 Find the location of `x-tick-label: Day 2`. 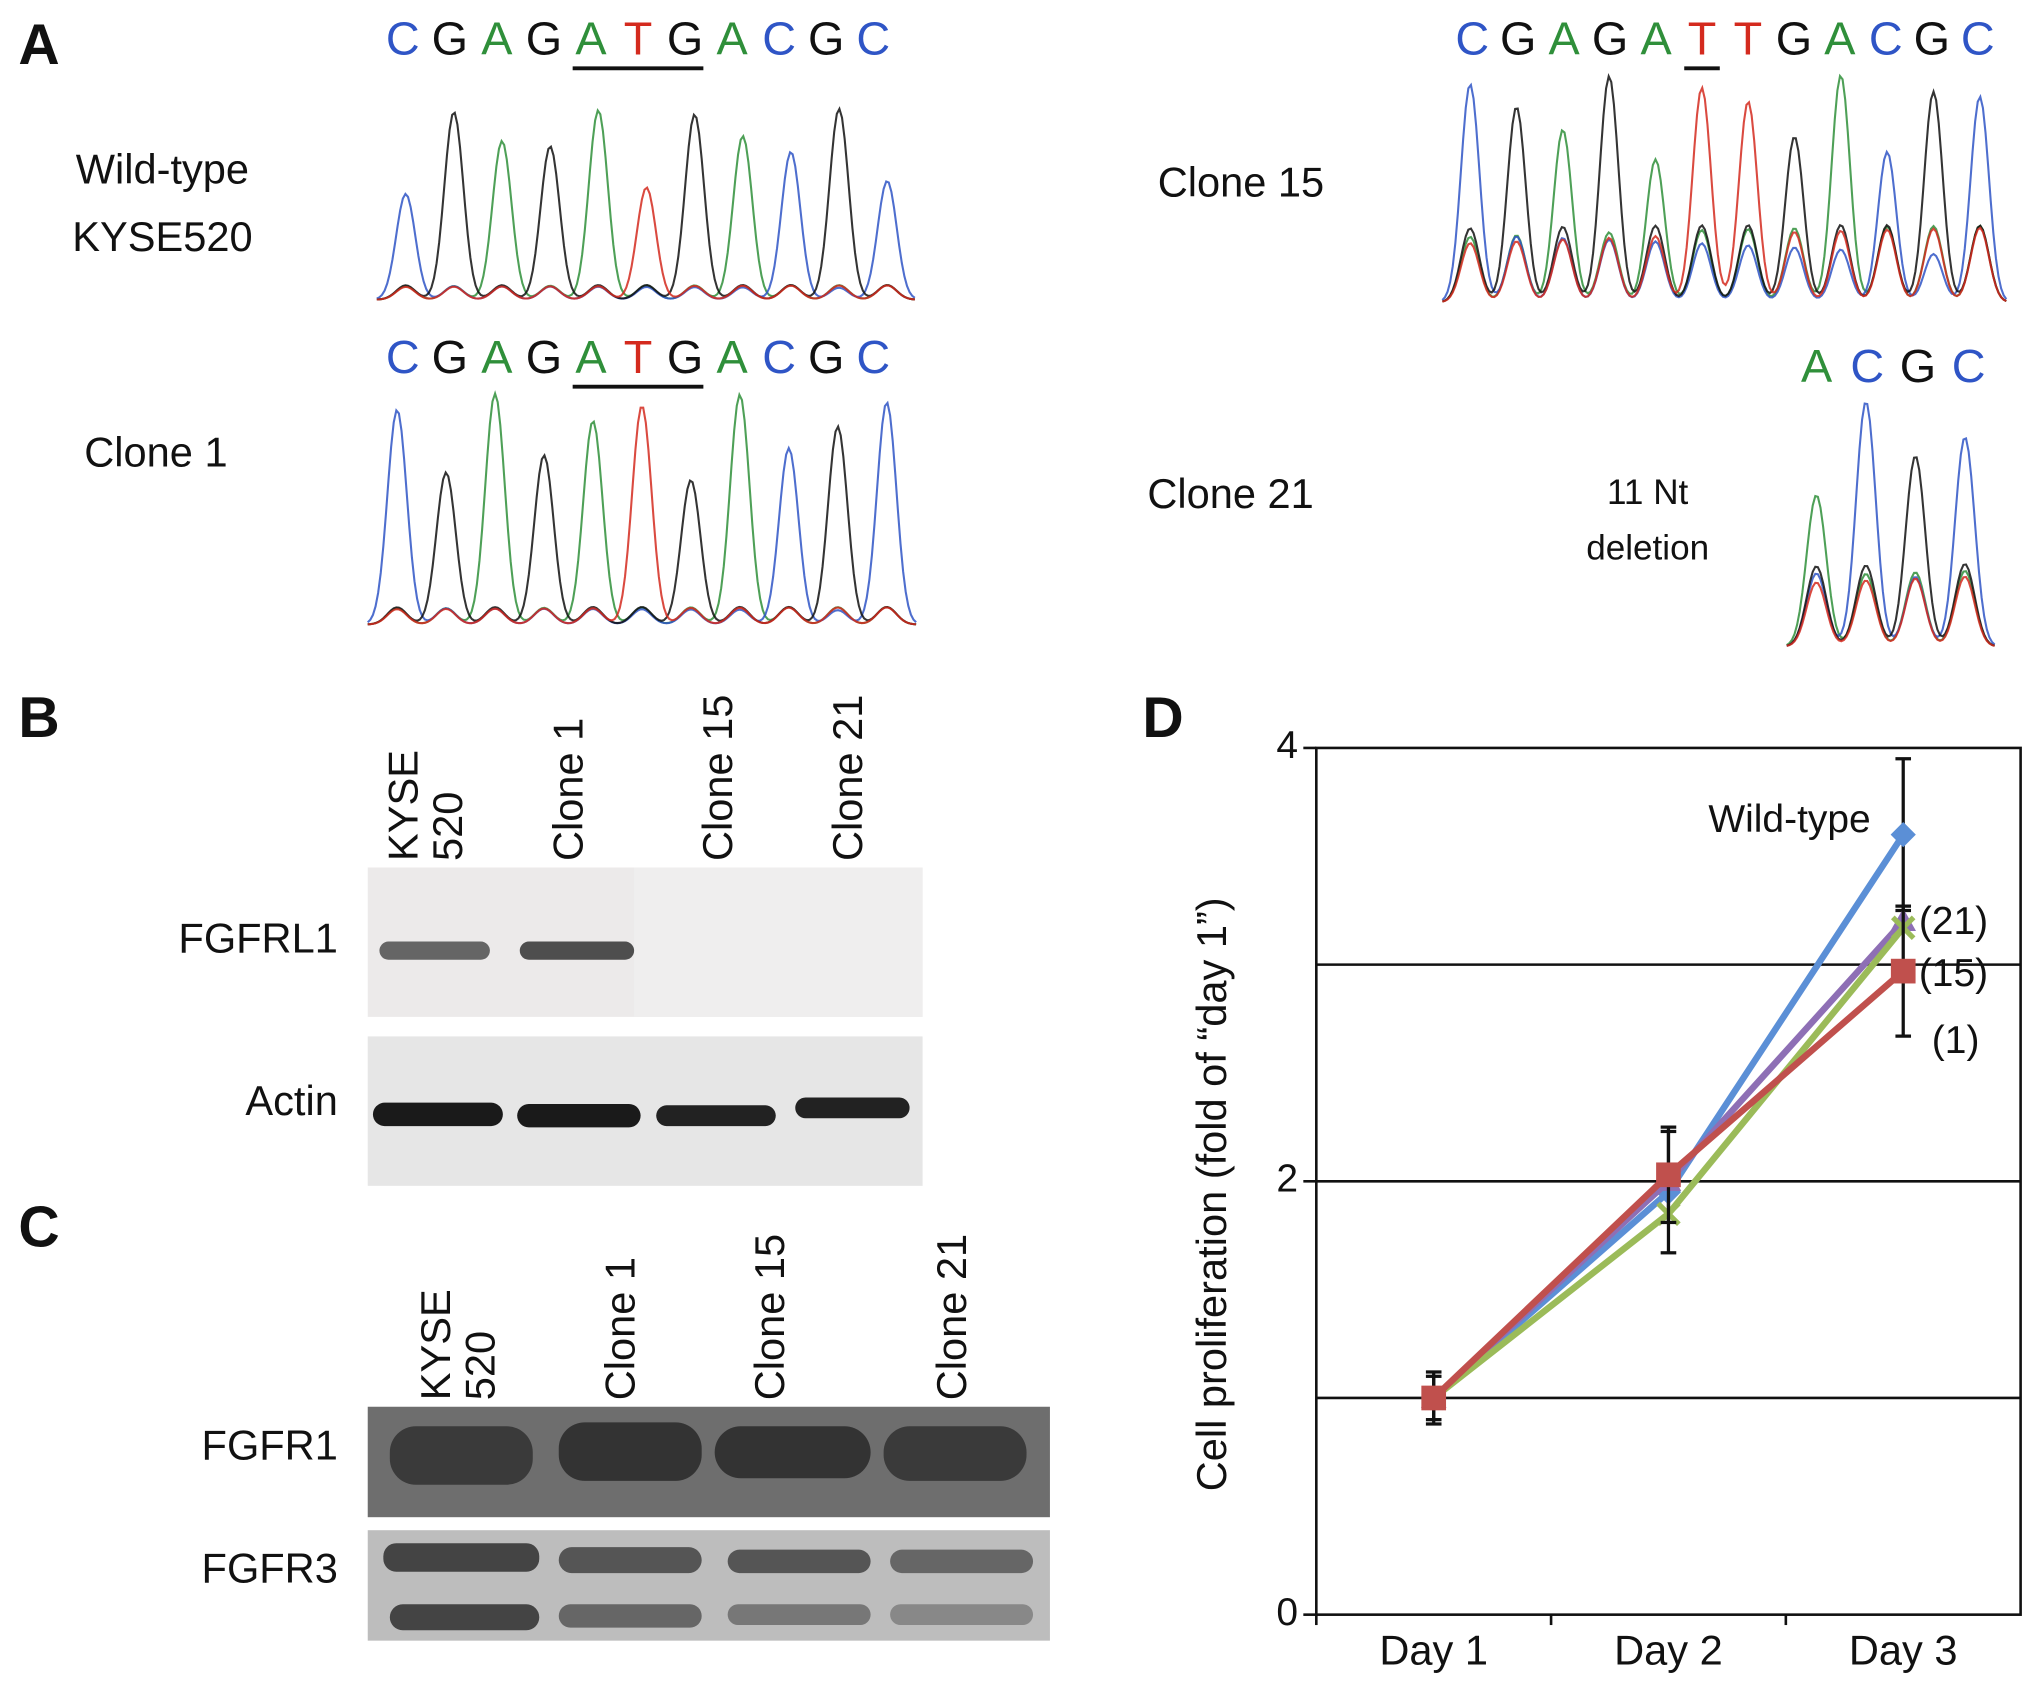

x-tick-label: Day 2 is located at coordinates (1668, 1650).